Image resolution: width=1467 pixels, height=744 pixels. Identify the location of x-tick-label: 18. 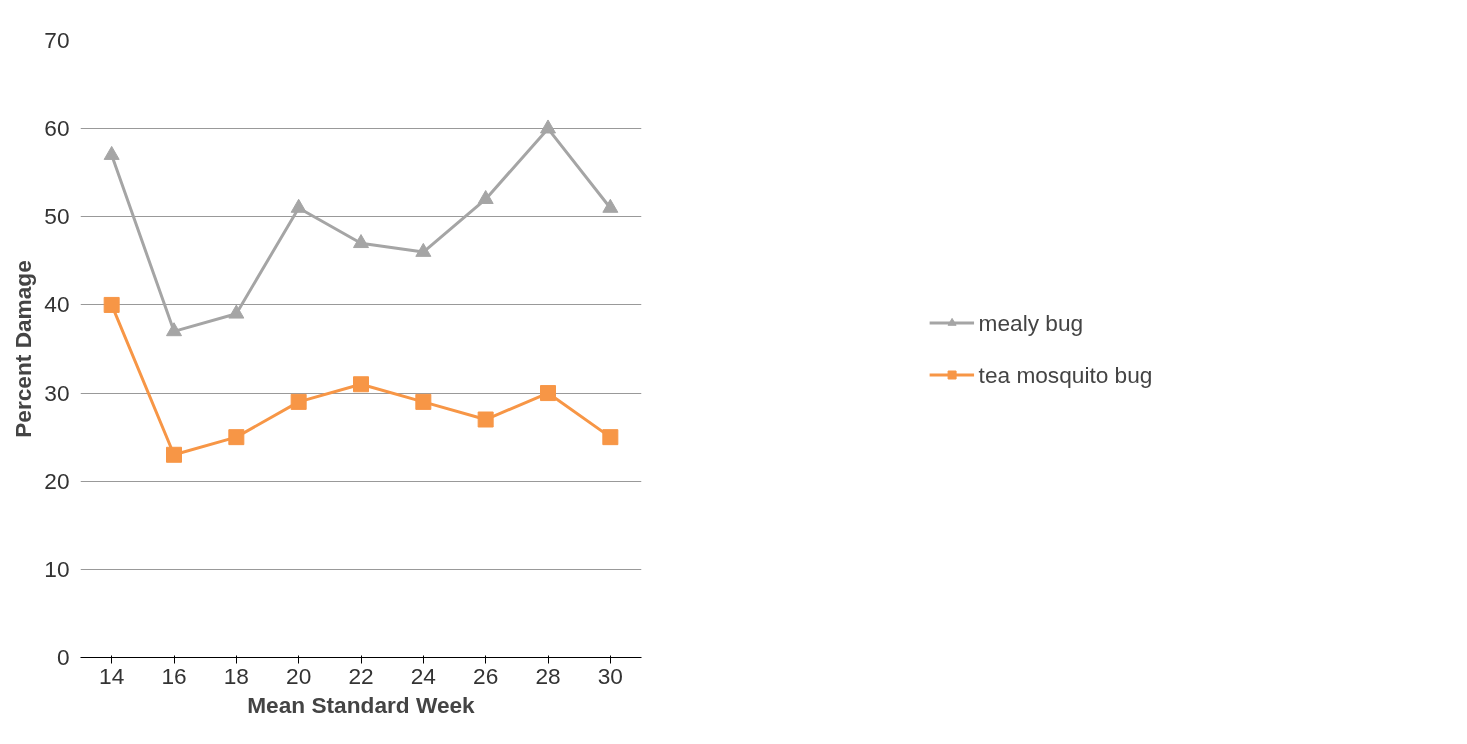
(236, 675).